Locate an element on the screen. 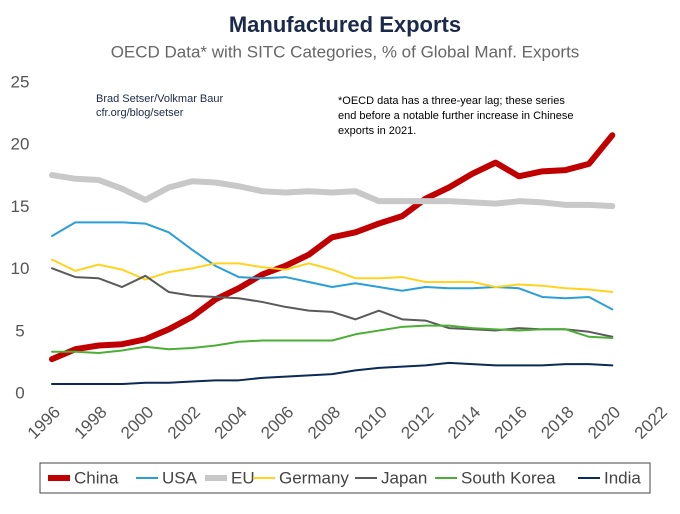 The height and width of the screenshot is (514, 680). legend-label: Japan is located at coordinates (404, 477).